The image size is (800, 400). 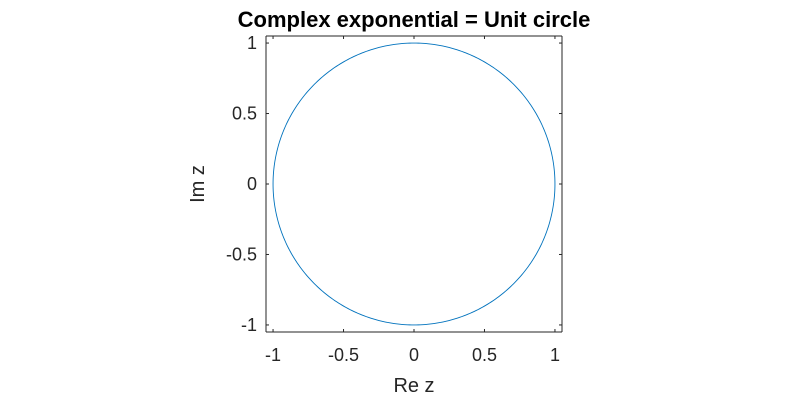 I want to click on y-tick-label: 0.5, so click(x=244, y=114).